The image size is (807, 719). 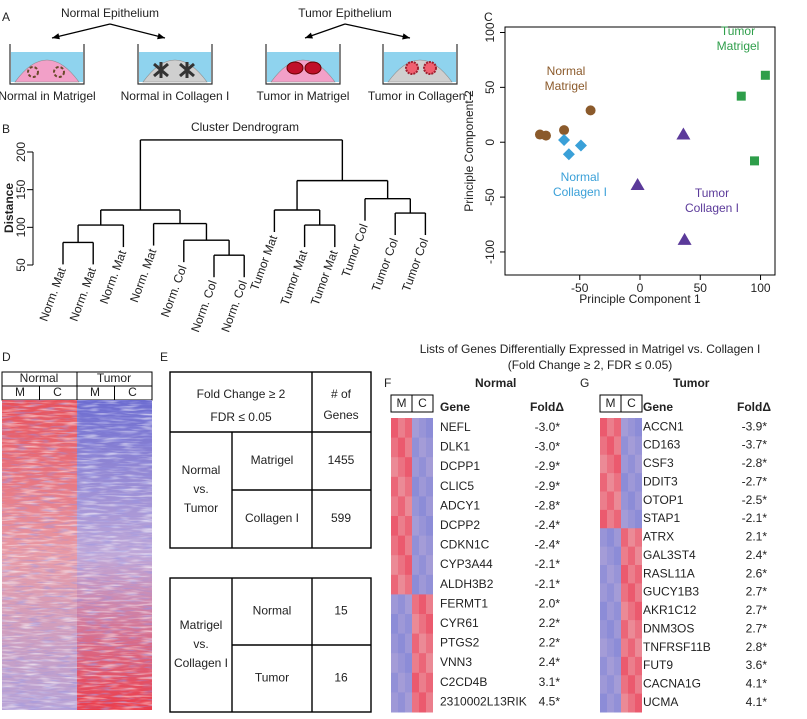 I want to click on row-label: Tumor, so click(x=272, y=678).